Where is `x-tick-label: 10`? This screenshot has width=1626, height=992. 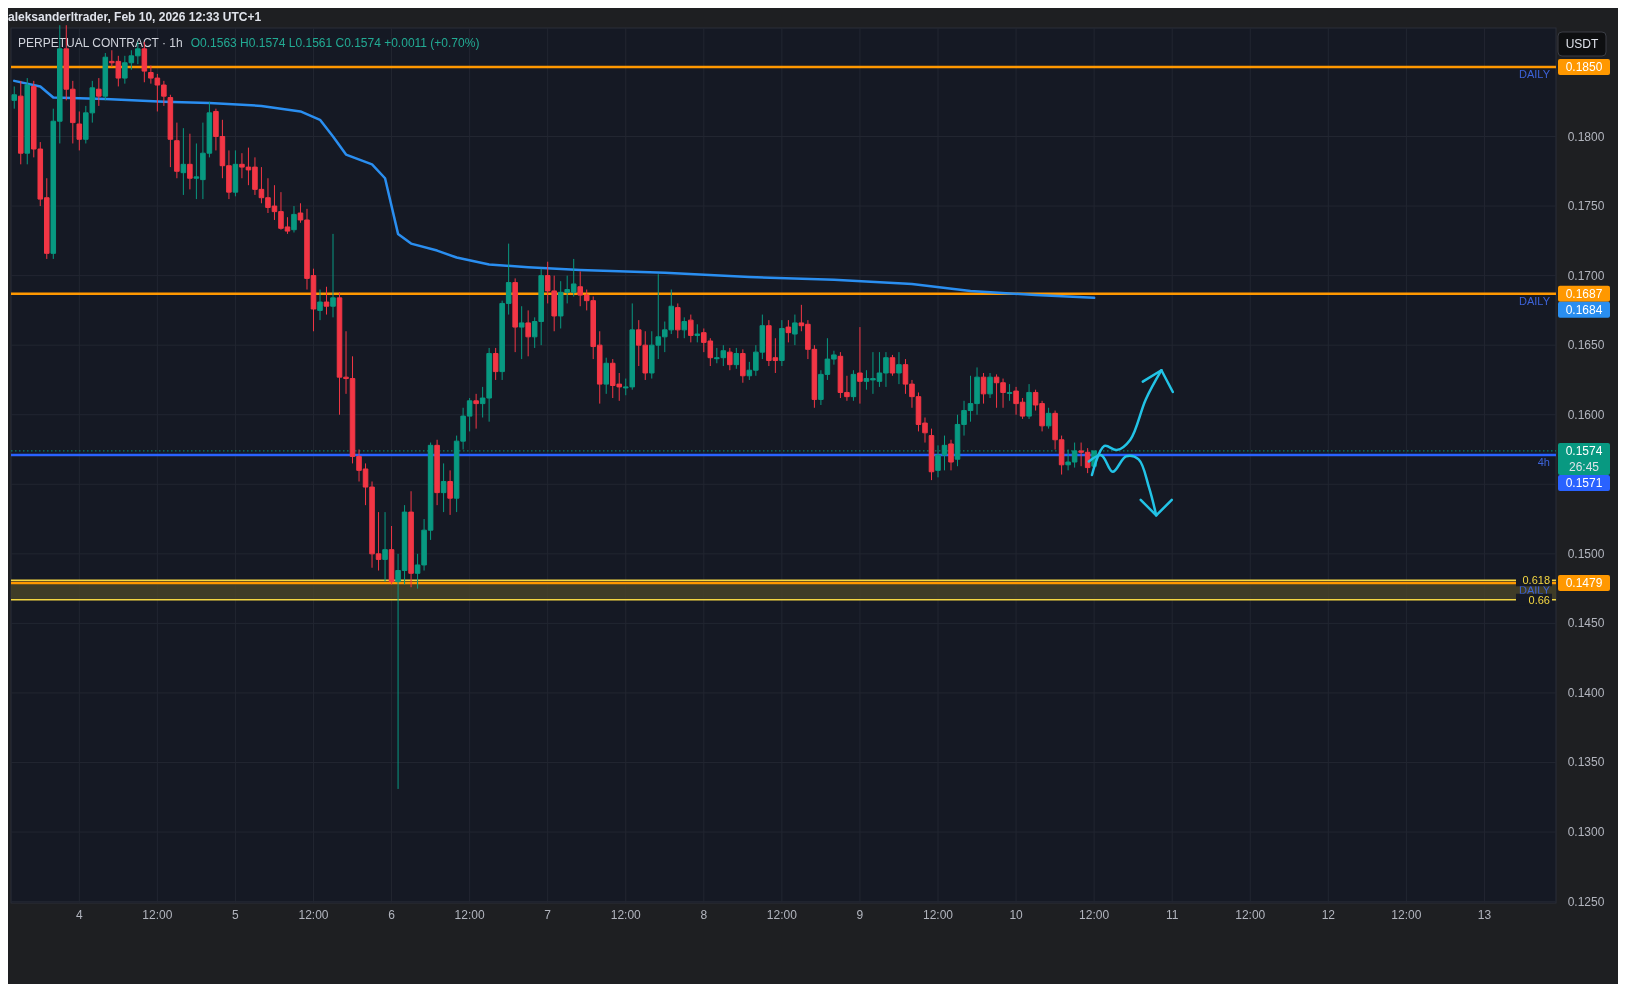
x-tick-label: 10 is located at coordinates (1016, 915).